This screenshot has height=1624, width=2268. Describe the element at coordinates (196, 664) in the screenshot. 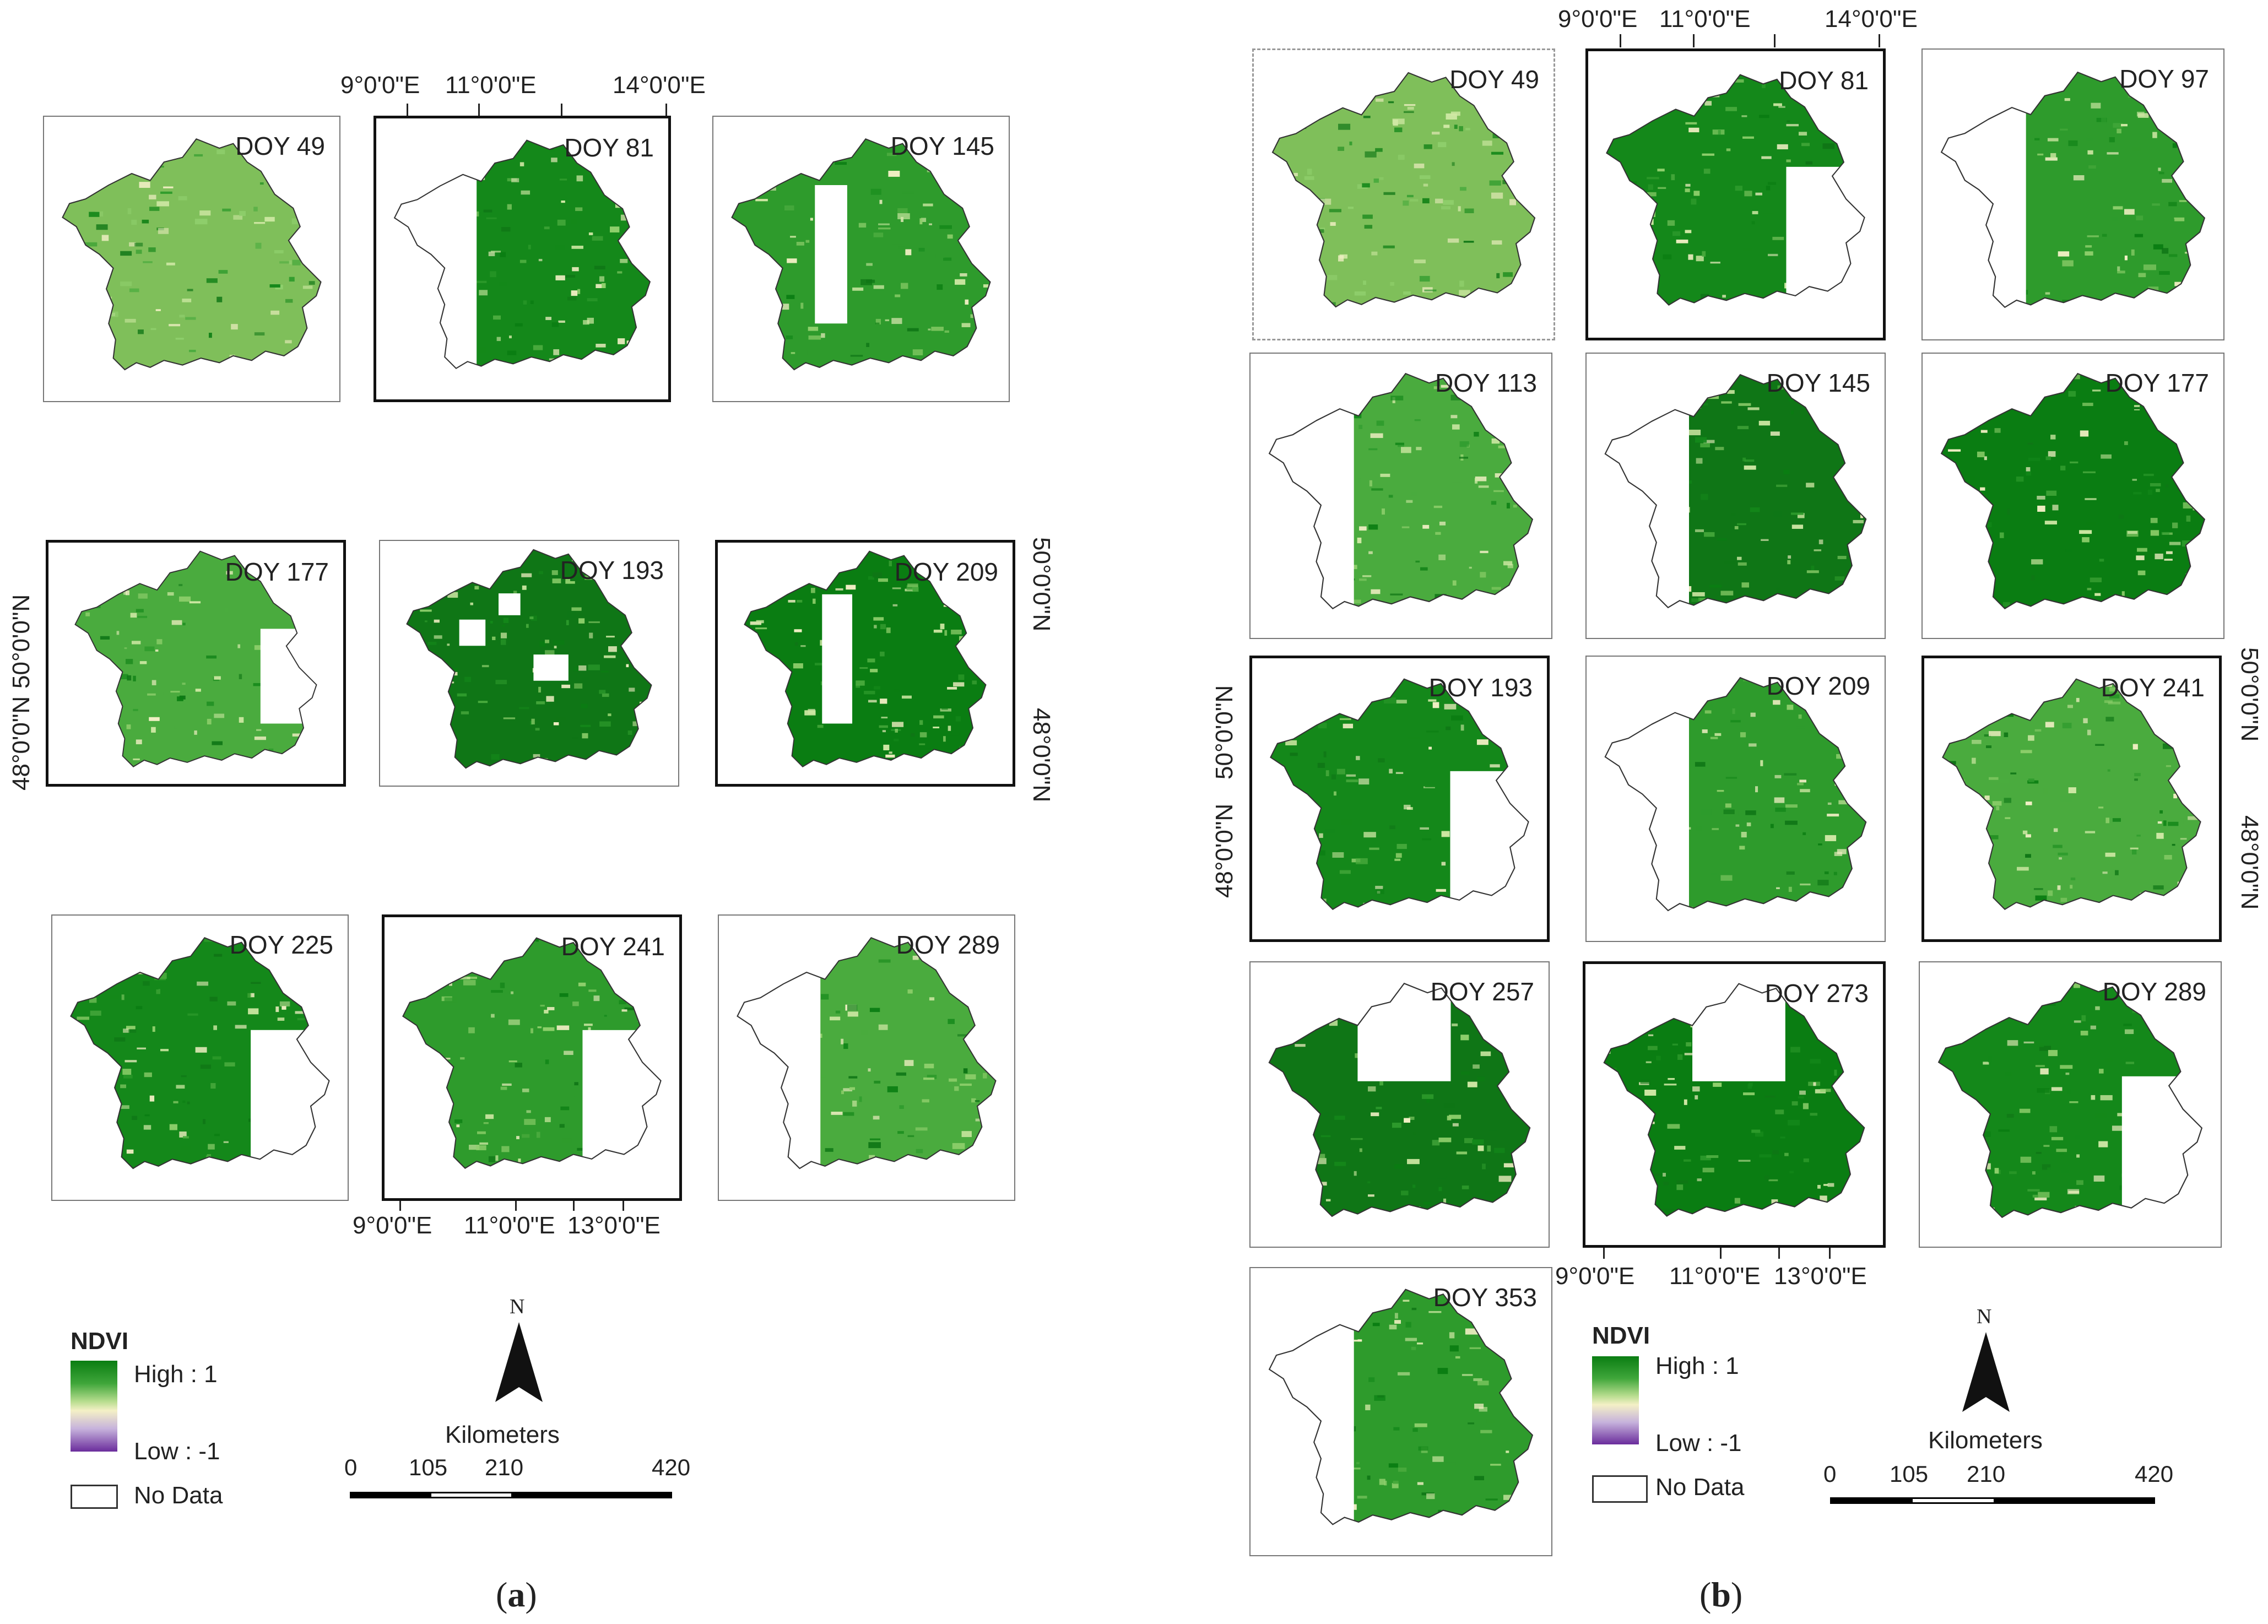

I see `map-panel: DOY 177` at that location.